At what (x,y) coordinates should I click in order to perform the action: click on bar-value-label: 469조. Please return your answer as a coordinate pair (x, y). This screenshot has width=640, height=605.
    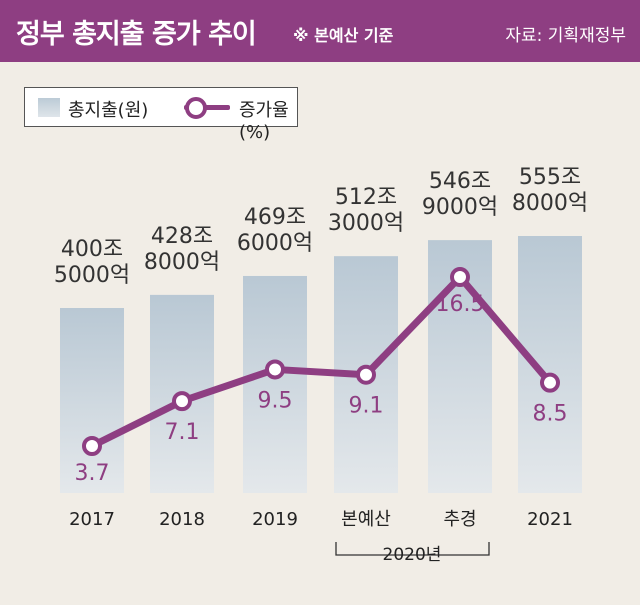
    Looking at the image, I should click on (275, 217).